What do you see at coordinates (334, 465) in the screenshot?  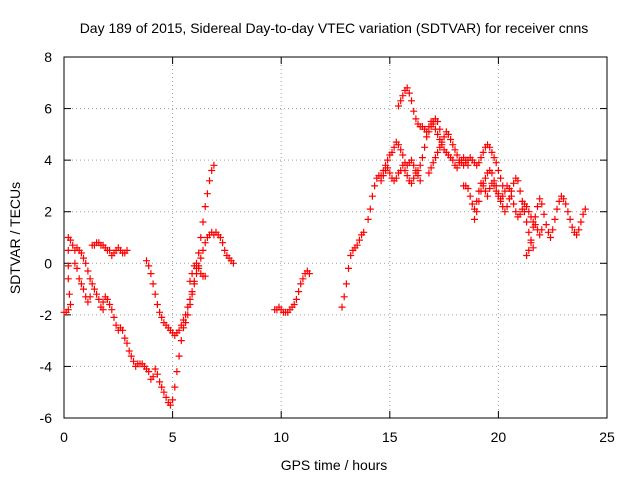 I see `x-axis-label: GPS time / hours` at bounding box center [334, 465].